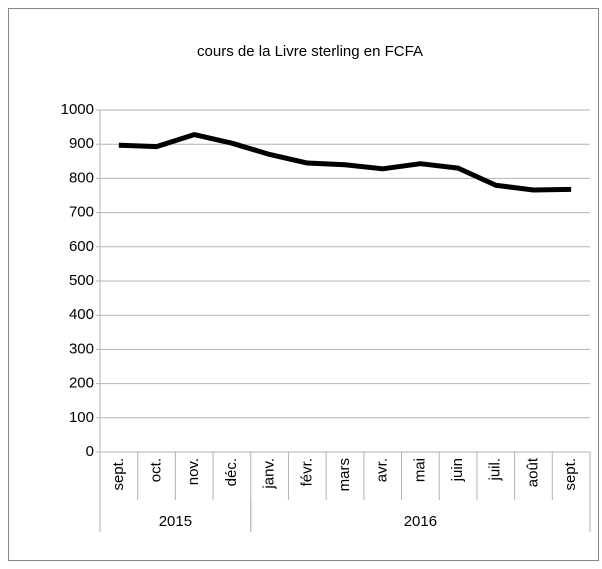  I want to click on y-tick-label: 400, so click(81, 314).